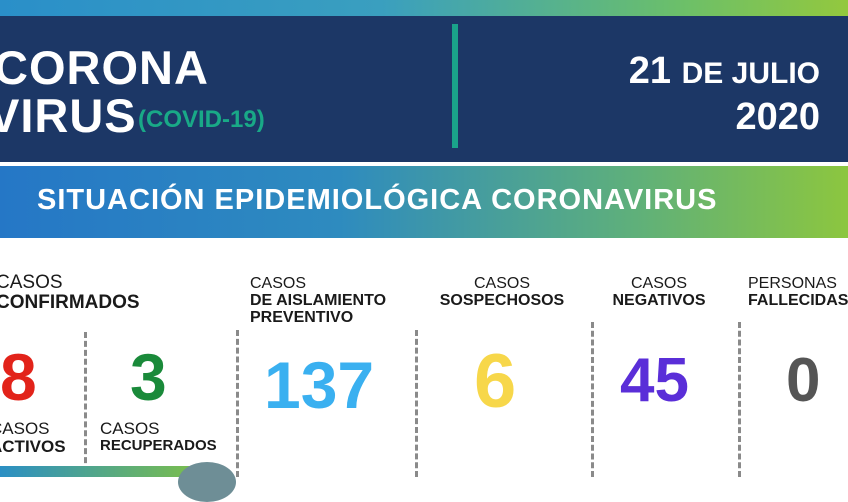 Image resolution: width=848 pixels, height=502 pixels. Describe the element at coordinates (501, 283) in the screenshot. I see `sospechosos-label-line1: CASOS` at that location.